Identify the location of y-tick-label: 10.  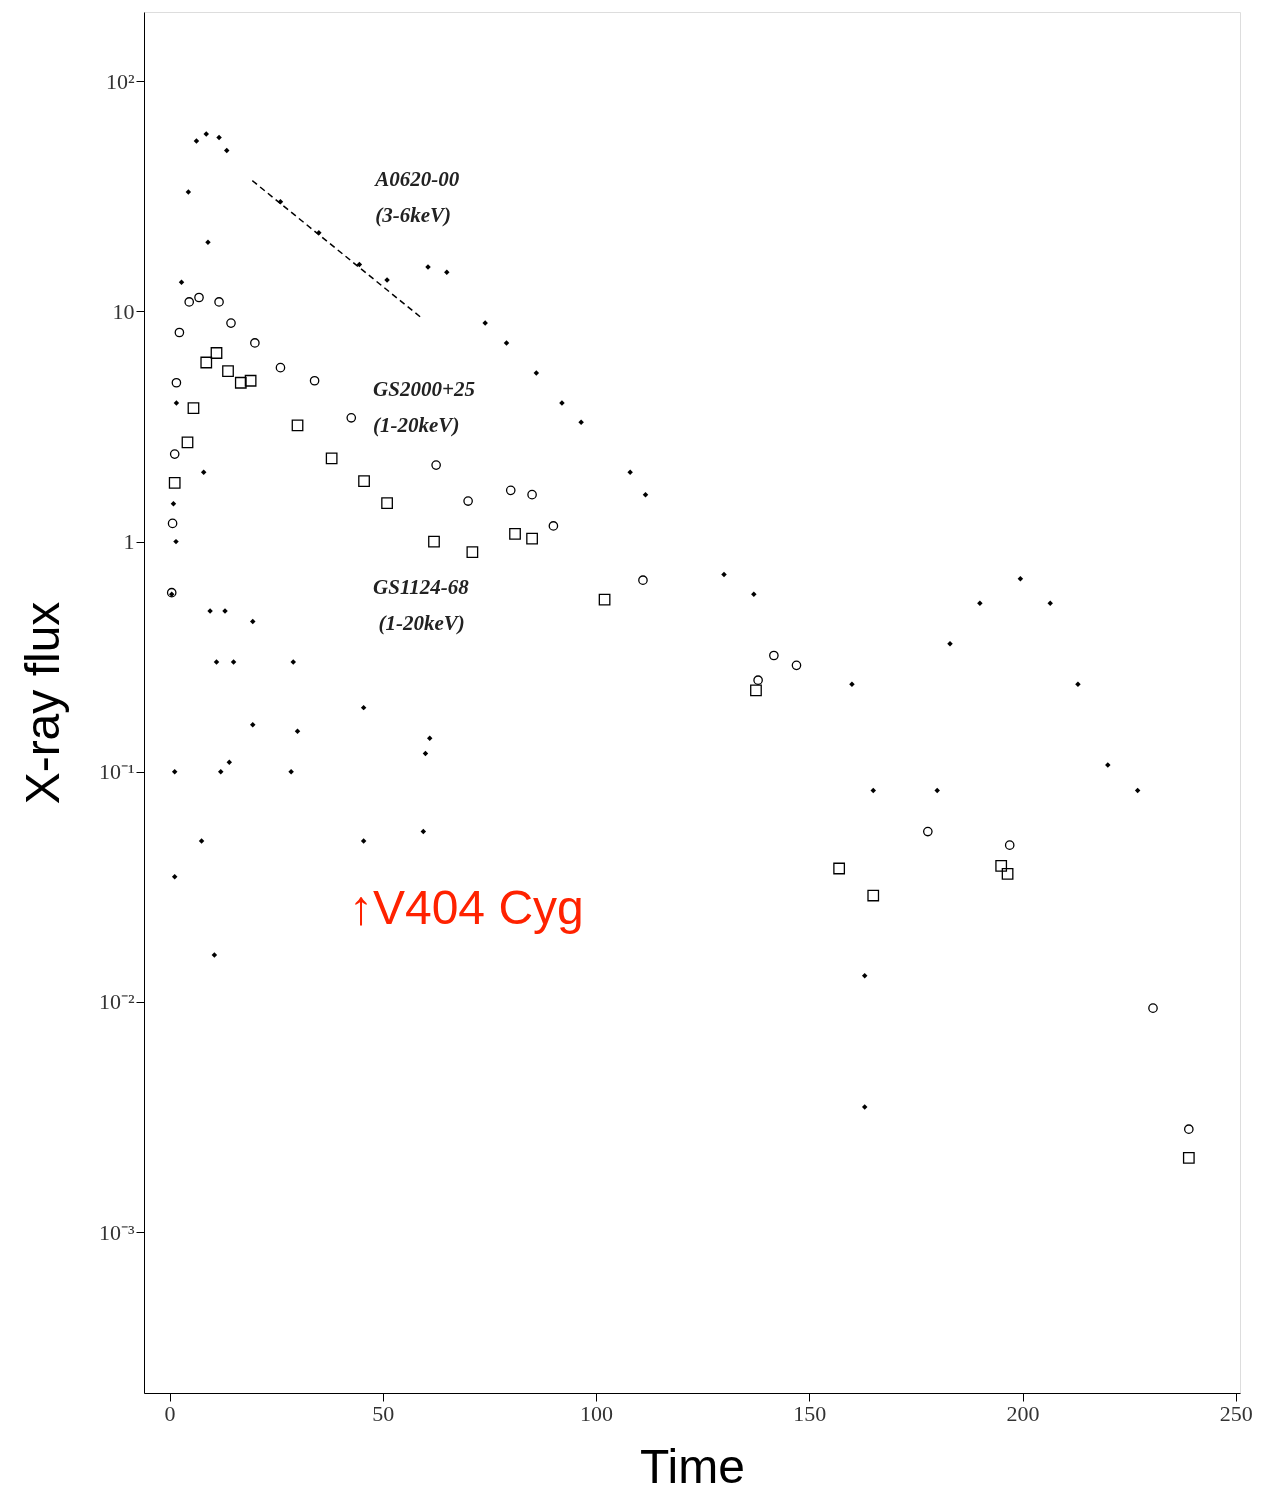
(123, 311).